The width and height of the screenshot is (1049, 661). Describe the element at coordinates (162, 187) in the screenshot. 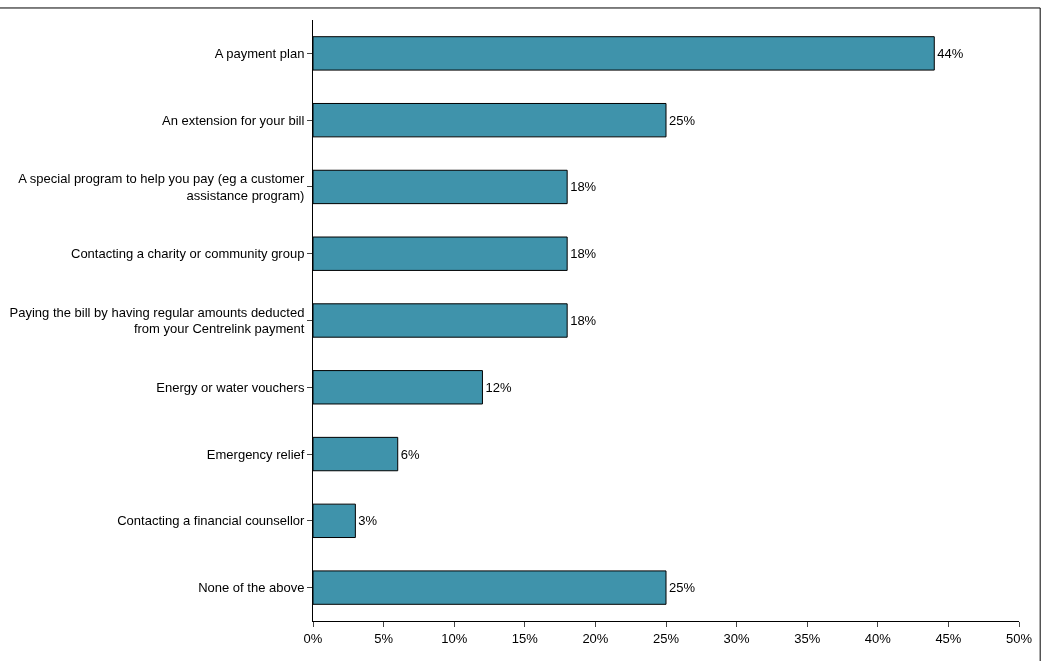

I see `y-tick-label: A special program to help you pay (eg a customer assistance program)` at that location.